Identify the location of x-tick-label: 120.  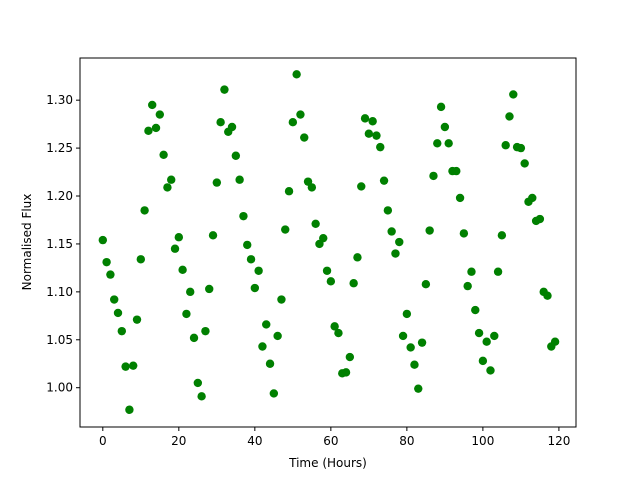
(558, 441).